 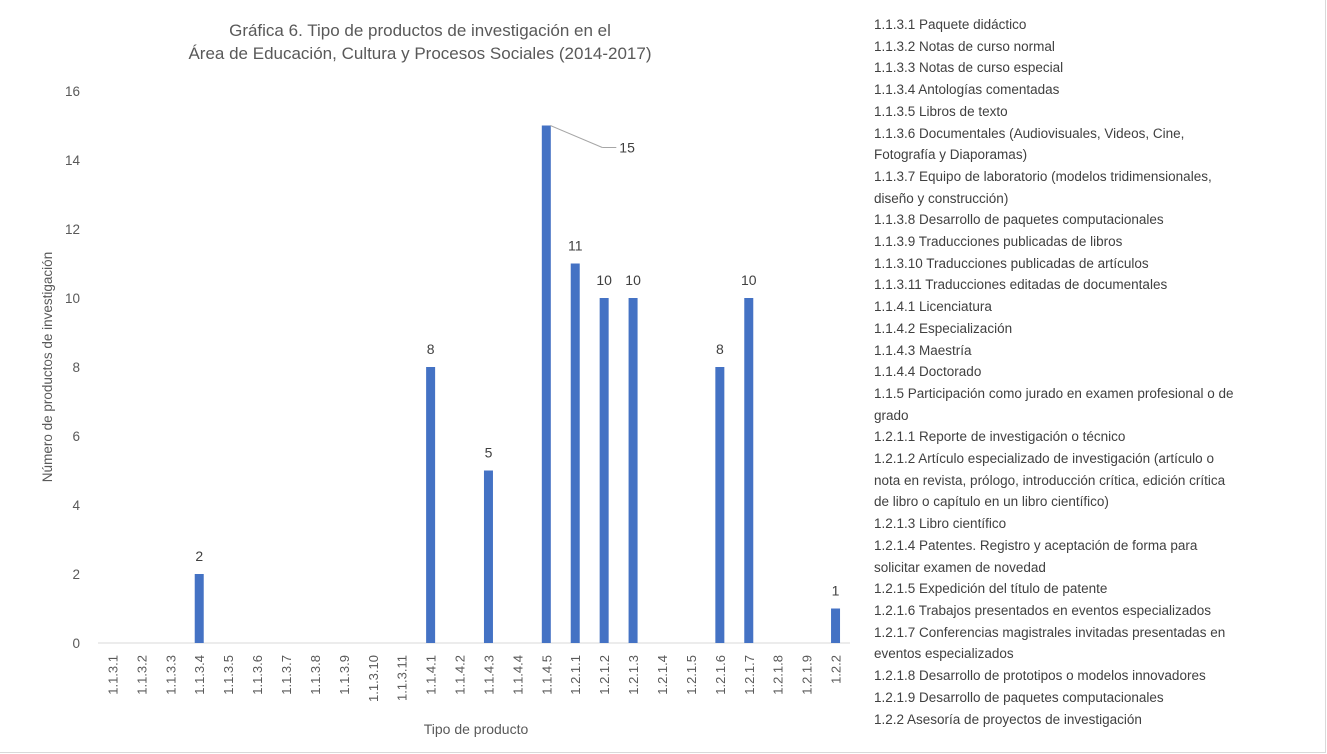 What do you see at coordinates (575, 246) in the screenshot?
I see `data-label: 11` at bounding box center [575, 246].